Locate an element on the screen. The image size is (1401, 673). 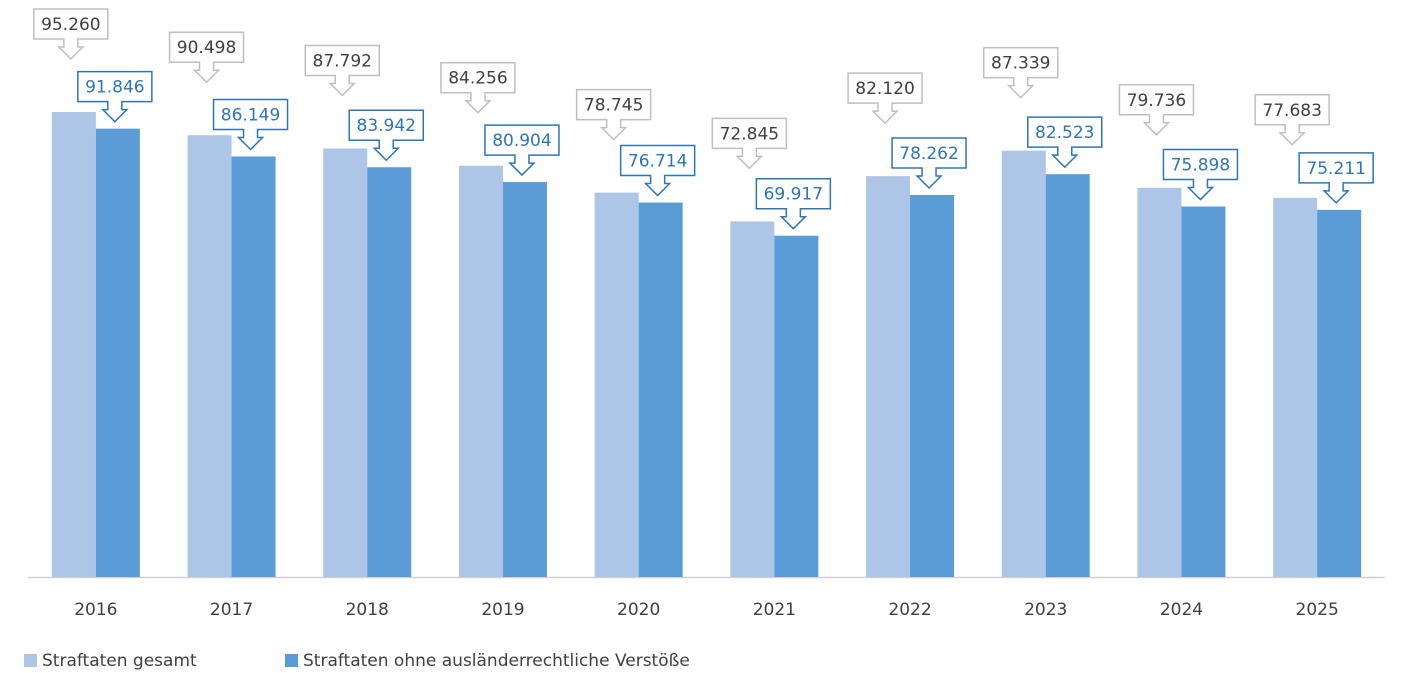
legend-label: Straftaten gesamt is located at coordinates (119, 661).